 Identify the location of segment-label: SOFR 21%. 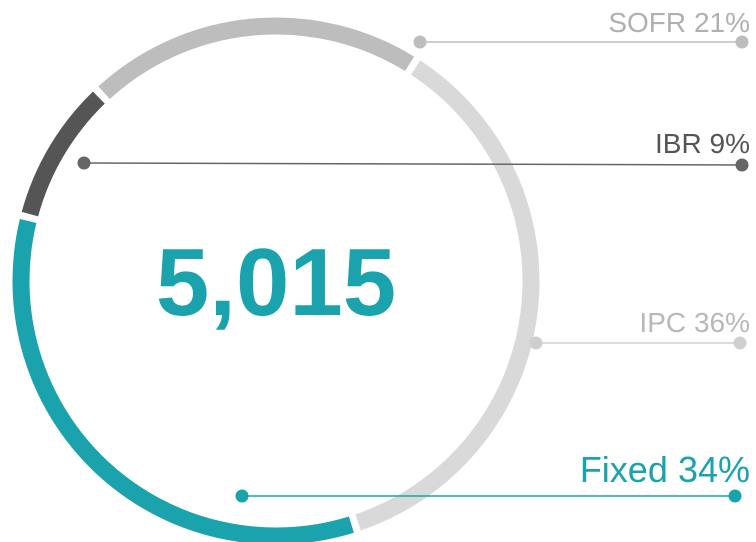
(679, 22).